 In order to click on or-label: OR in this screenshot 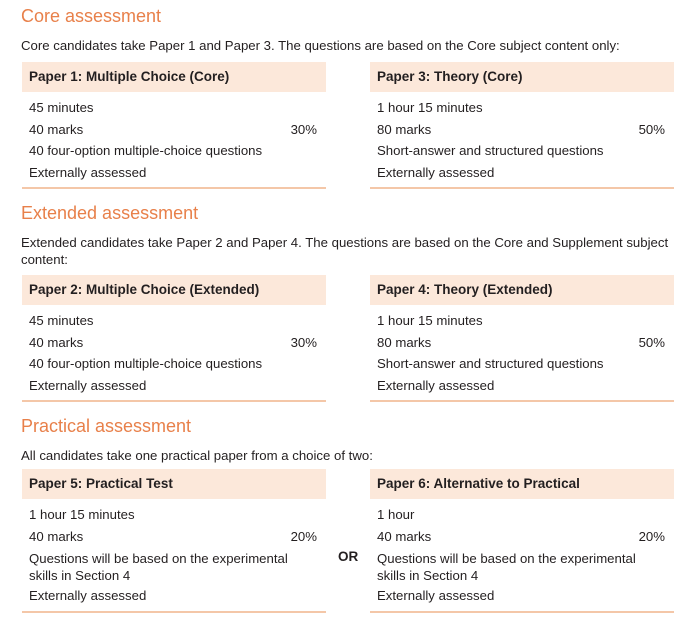, I will do `click(348, 556)`.